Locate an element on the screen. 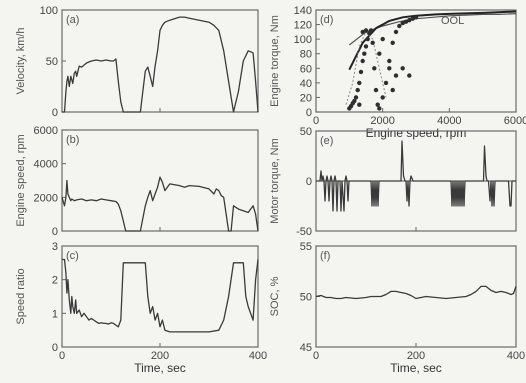 Image resolution: width=526 pixels, height=383 pixels. y-tick-label: 45 is located at coordinates (306, 348).